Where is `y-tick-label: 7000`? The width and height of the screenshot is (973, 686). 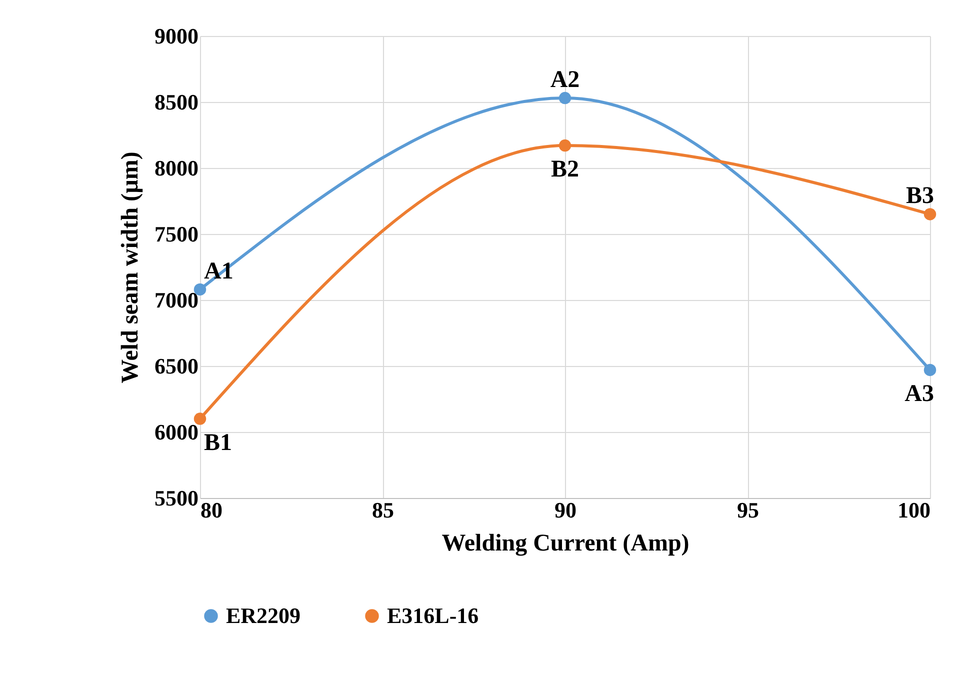 y-tick-label: 7000 is located at coordinates (176, 300).